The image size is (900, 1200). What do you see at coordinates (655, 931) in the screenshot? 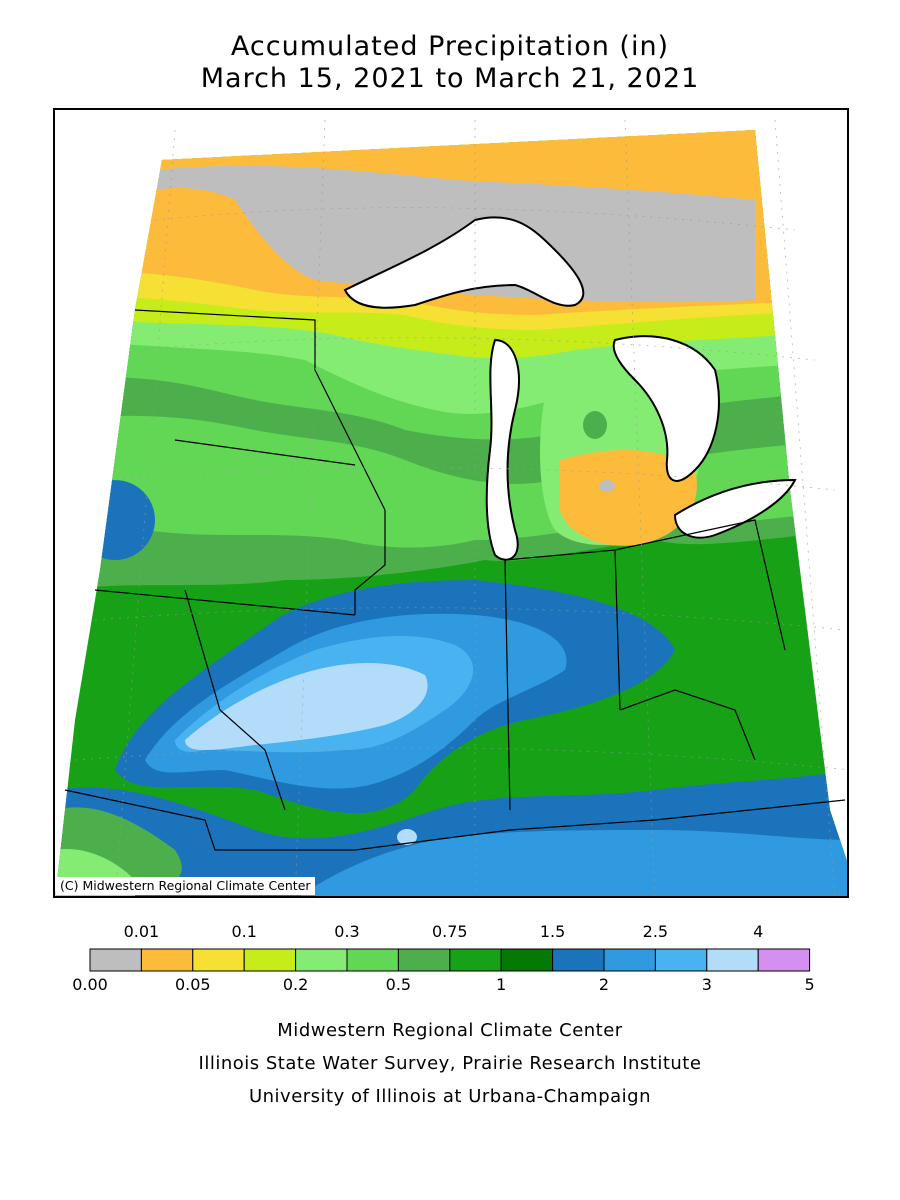
I see `legend-top-tick-label: 2.5` at bounding box center [655, 931].